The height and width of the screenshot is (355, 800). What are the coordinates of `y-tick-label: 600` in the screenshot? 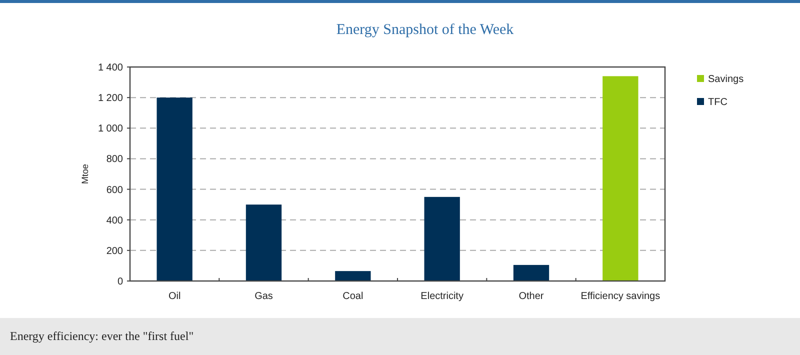 It's located at (115, 190).